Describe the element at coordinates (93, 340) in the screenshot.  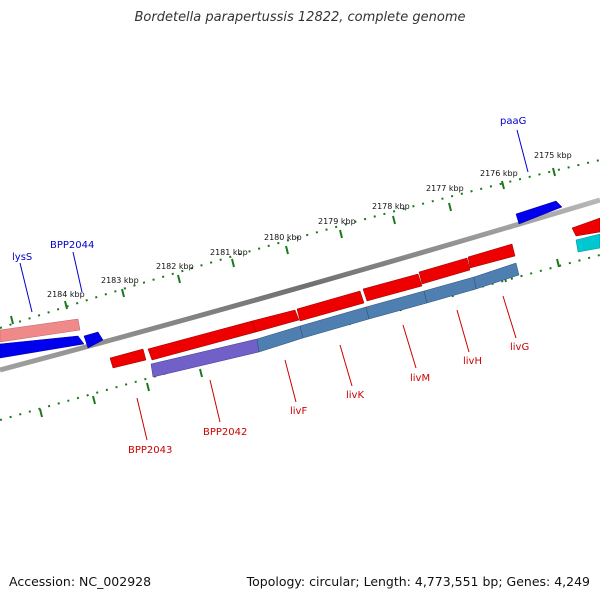
I see `gene-arrow-BPP2044b` at that location.